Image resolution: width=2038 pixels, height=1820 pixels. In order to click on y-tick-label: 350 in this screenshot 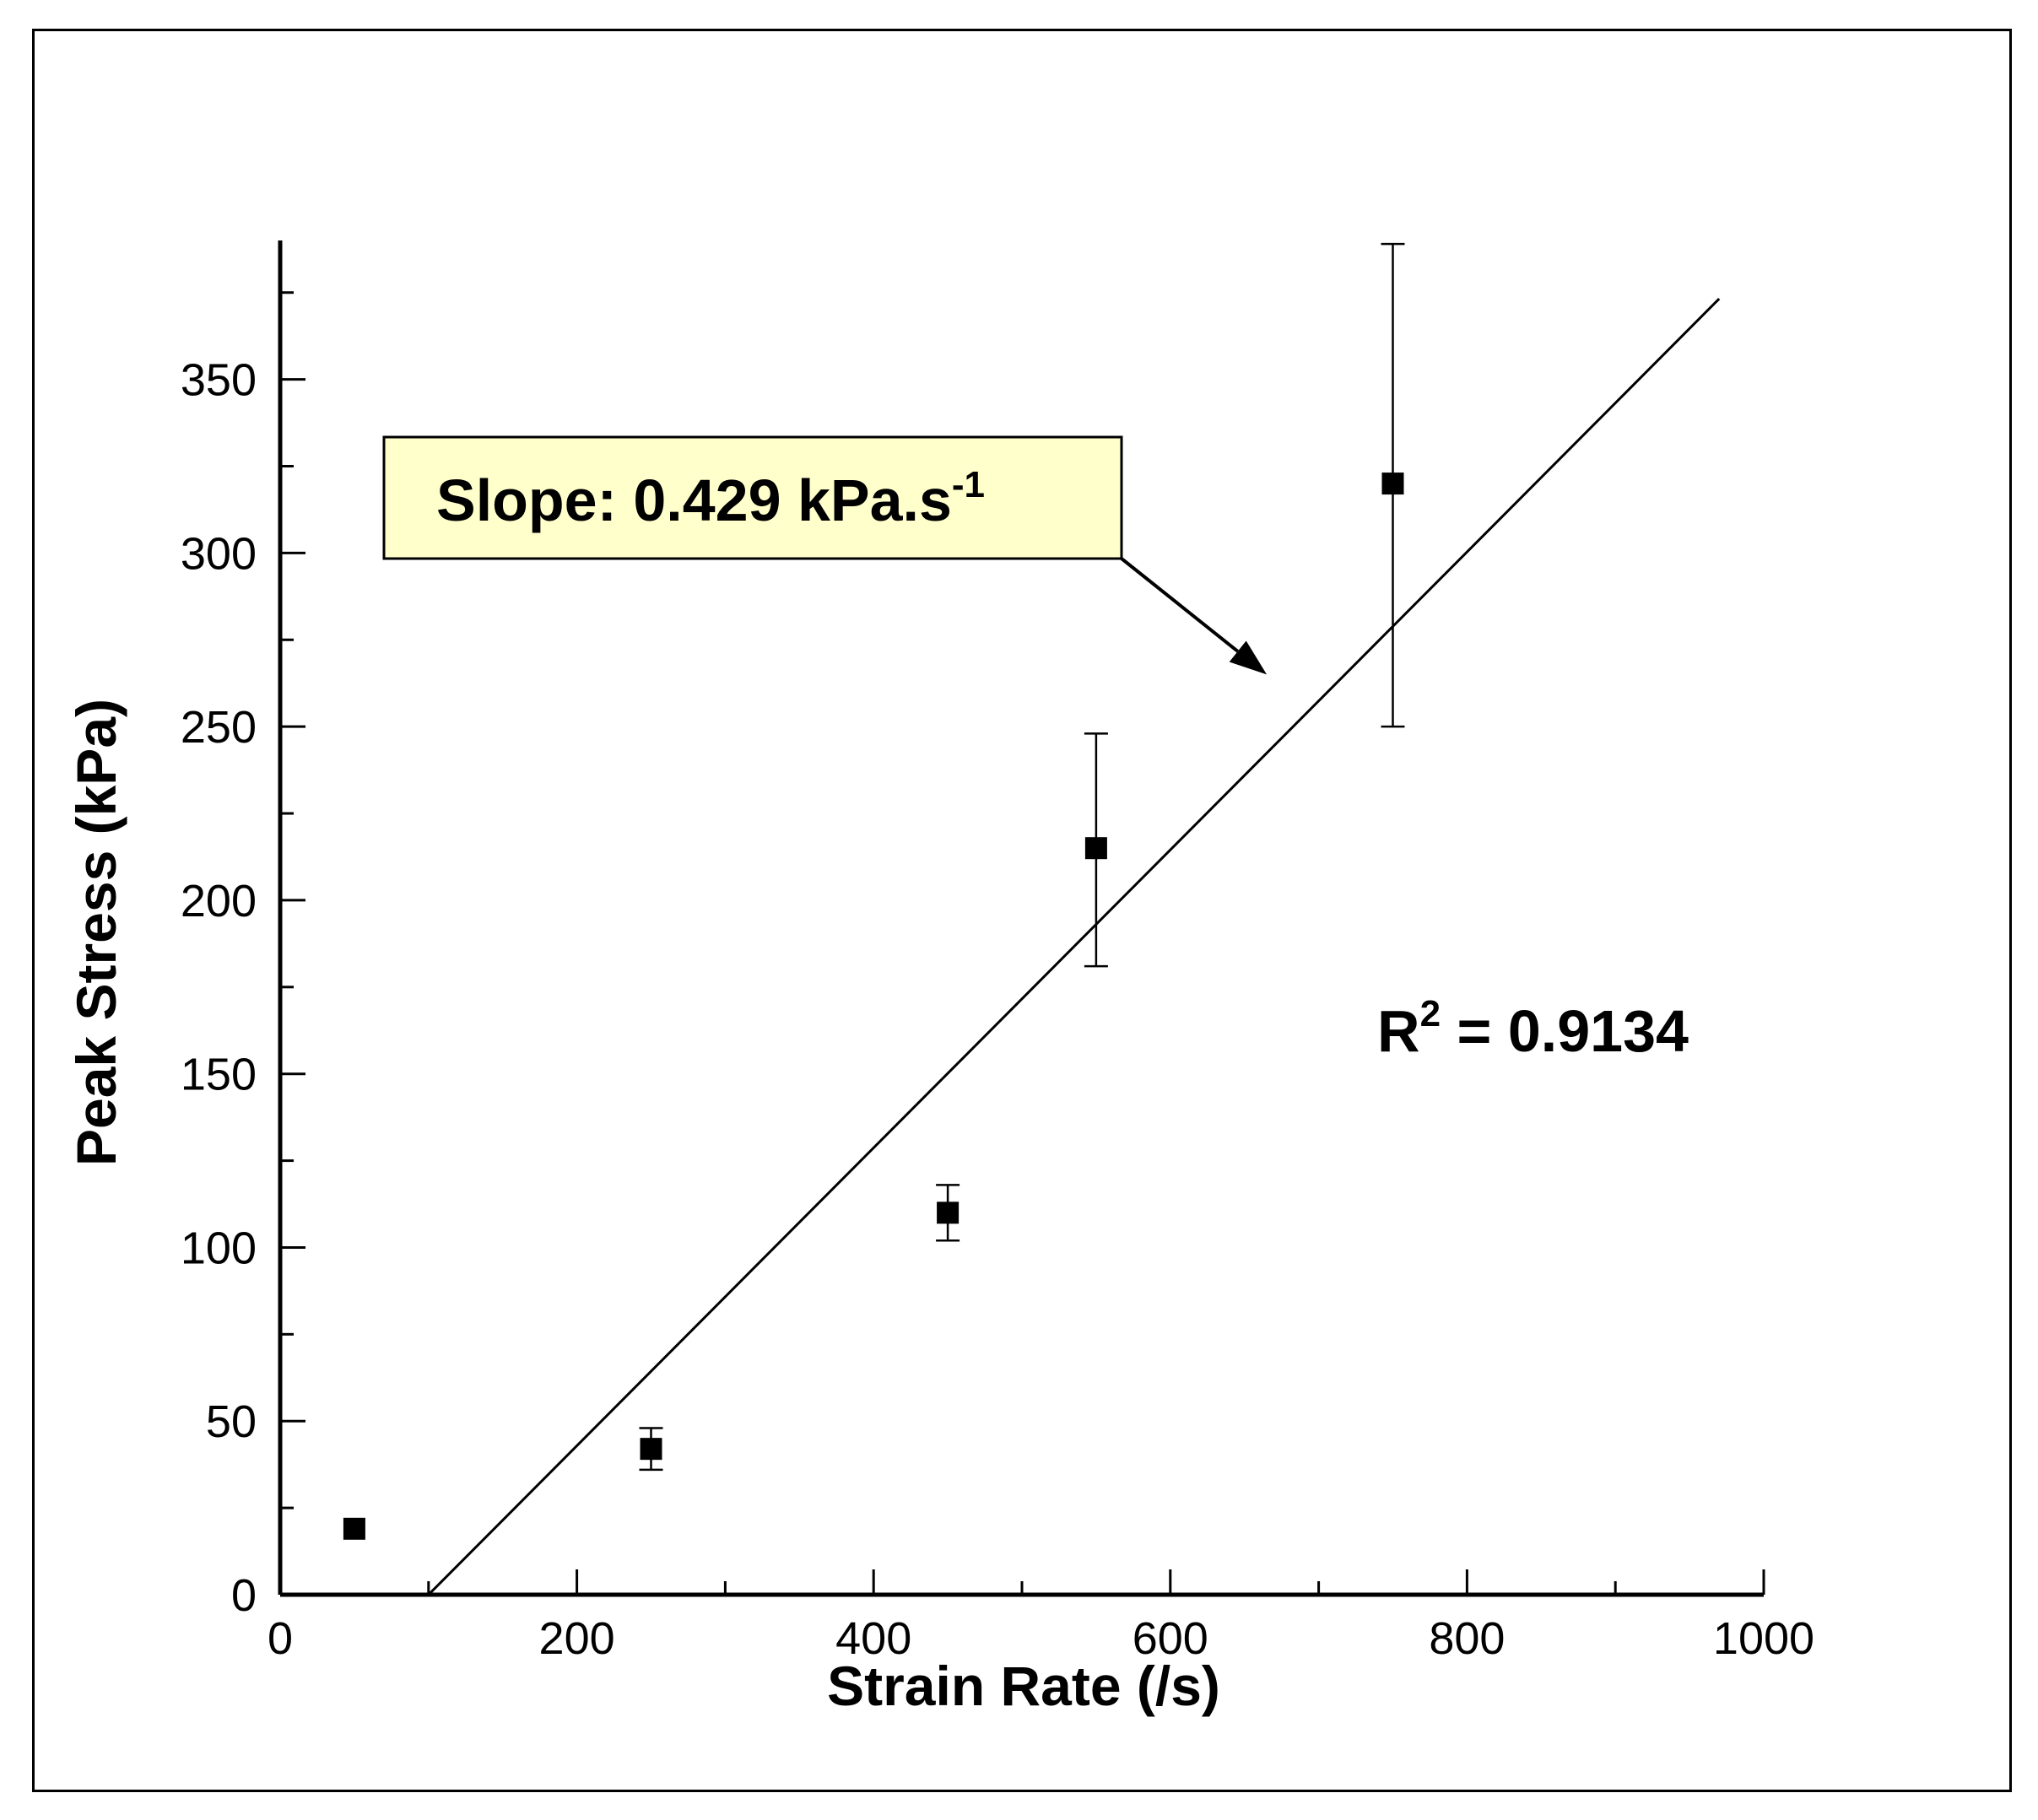, I will do `click(219, 380)`.